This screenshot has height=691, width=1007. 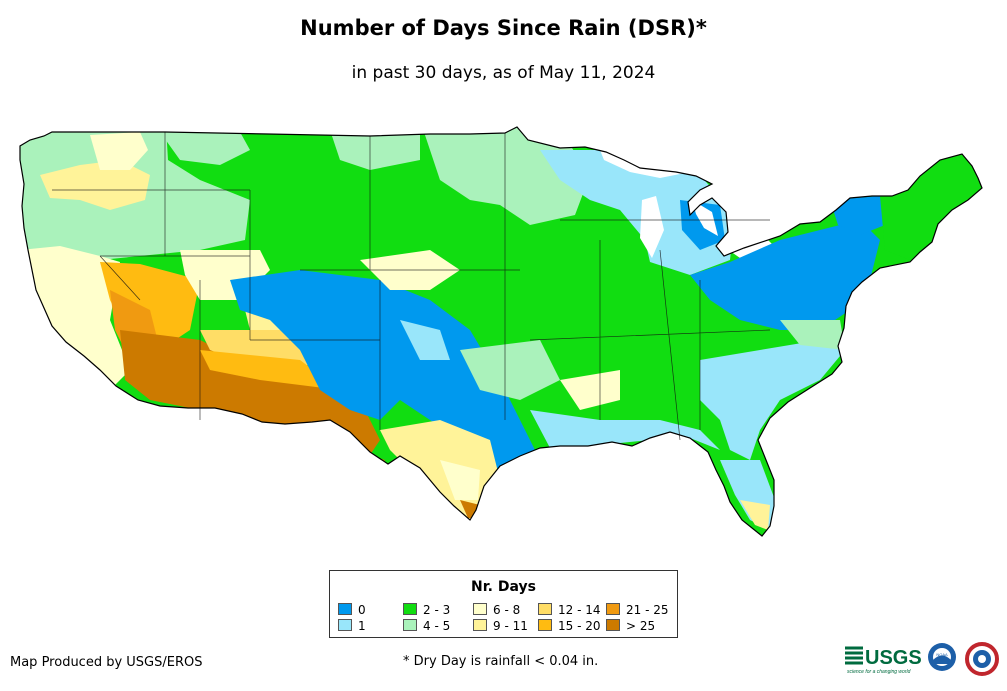 I want to click on agency-logos: USGS science for a changing world NOAA, so click(x=922, y=659).